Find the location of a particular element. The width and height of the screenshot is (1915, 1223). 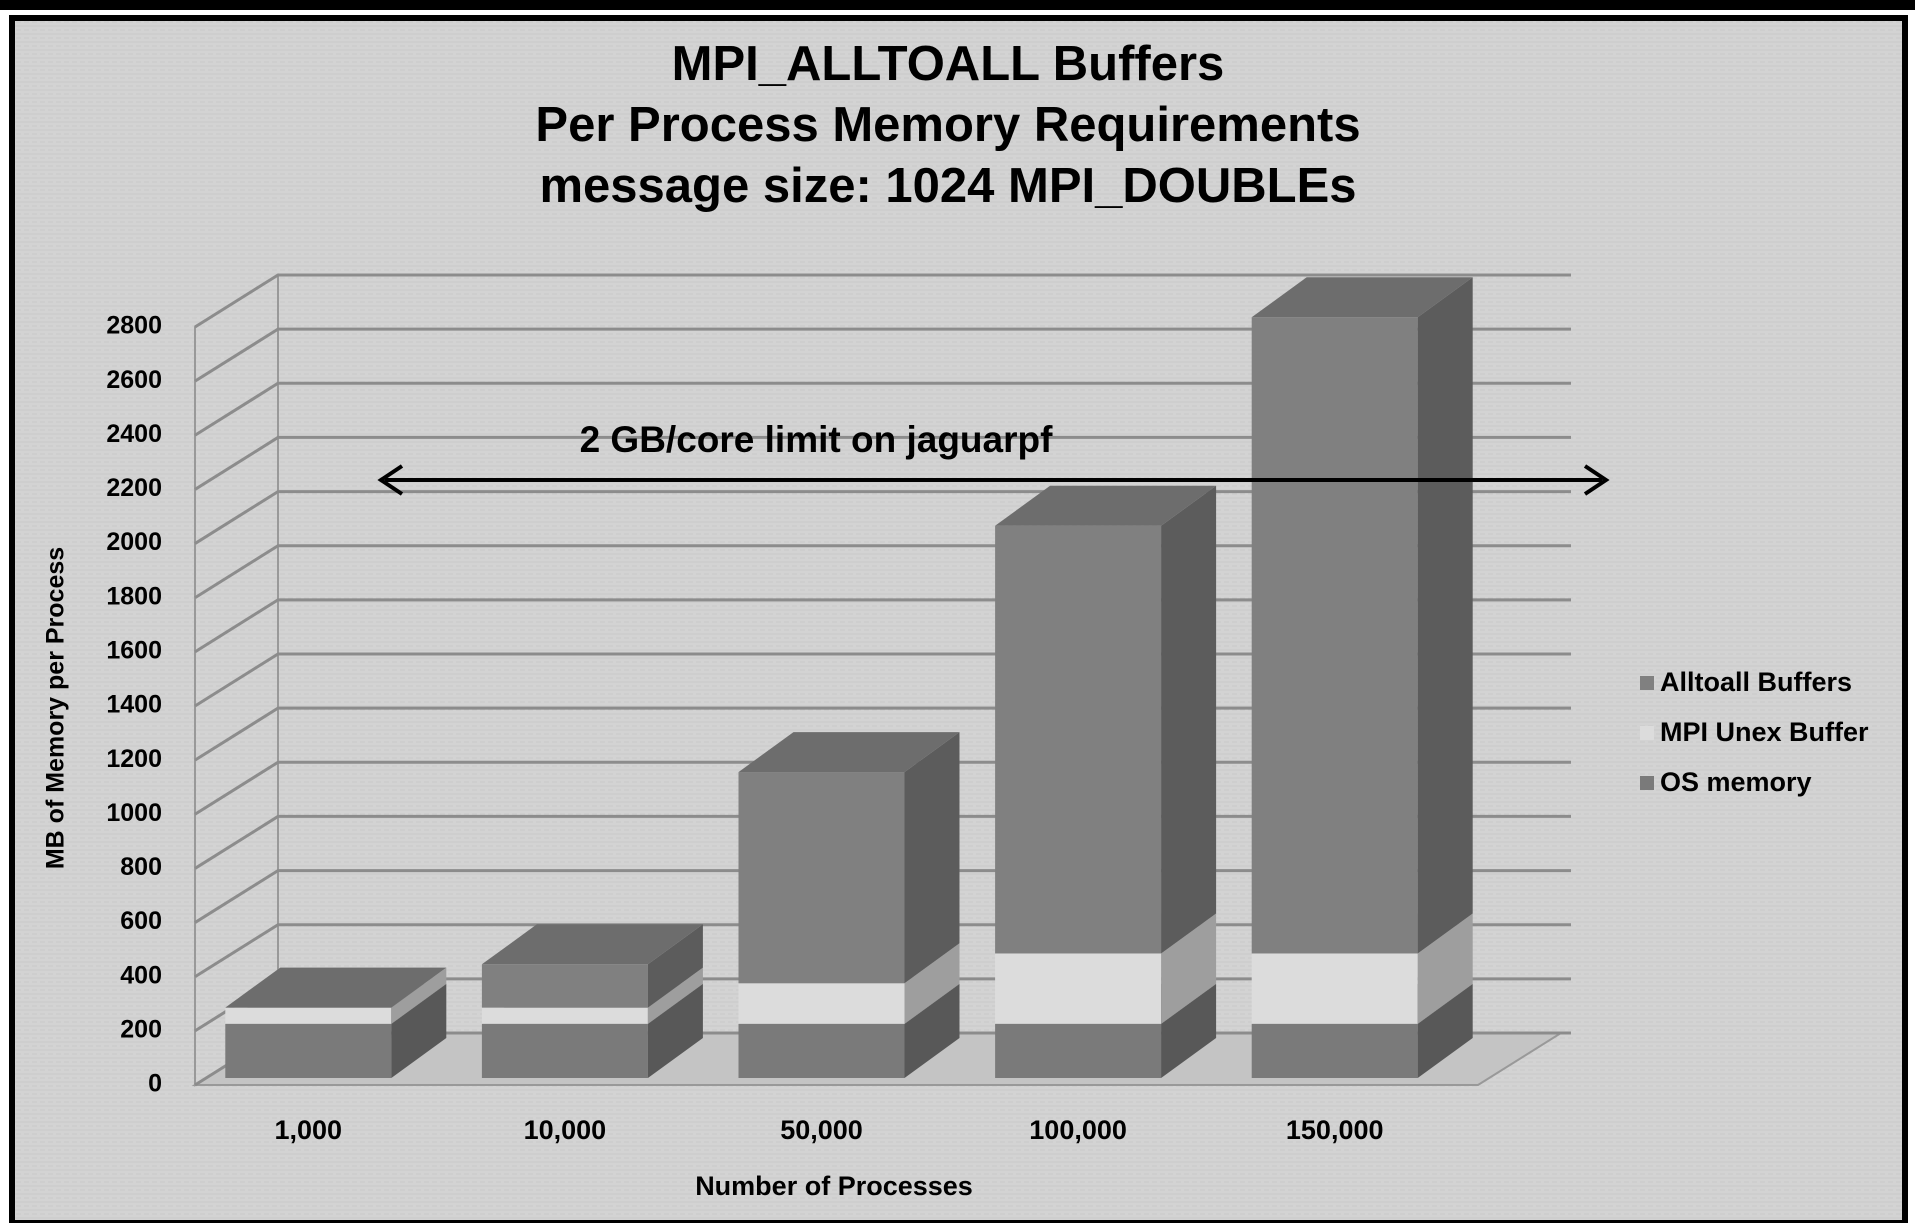

y-tick-label: 1000 is located at coordinates (134, 813).